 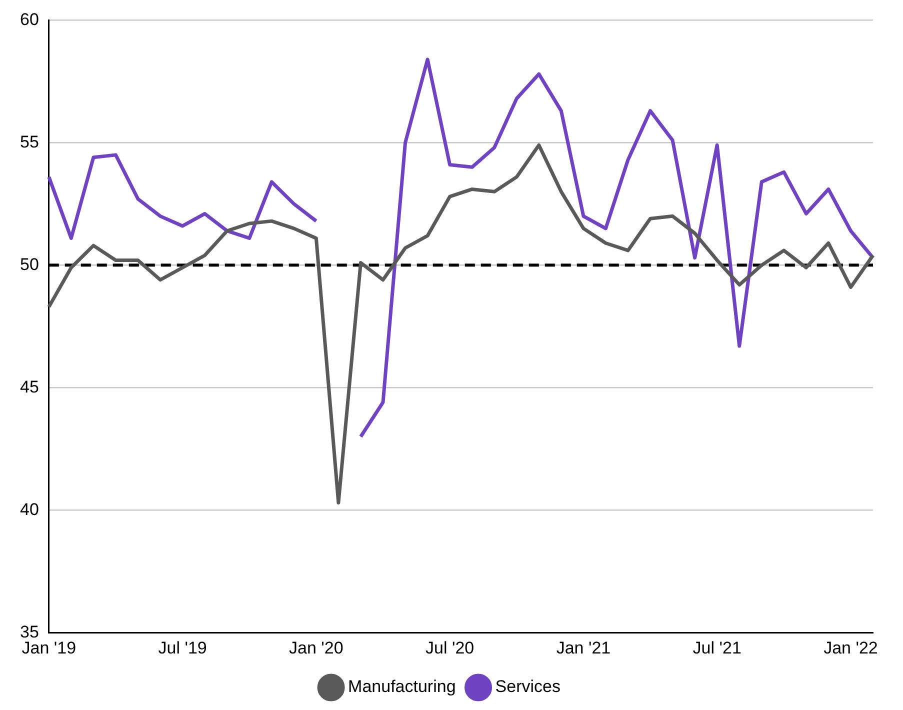 I want to click on x-tick-label: Jan '21, so click(x=583, y=648).